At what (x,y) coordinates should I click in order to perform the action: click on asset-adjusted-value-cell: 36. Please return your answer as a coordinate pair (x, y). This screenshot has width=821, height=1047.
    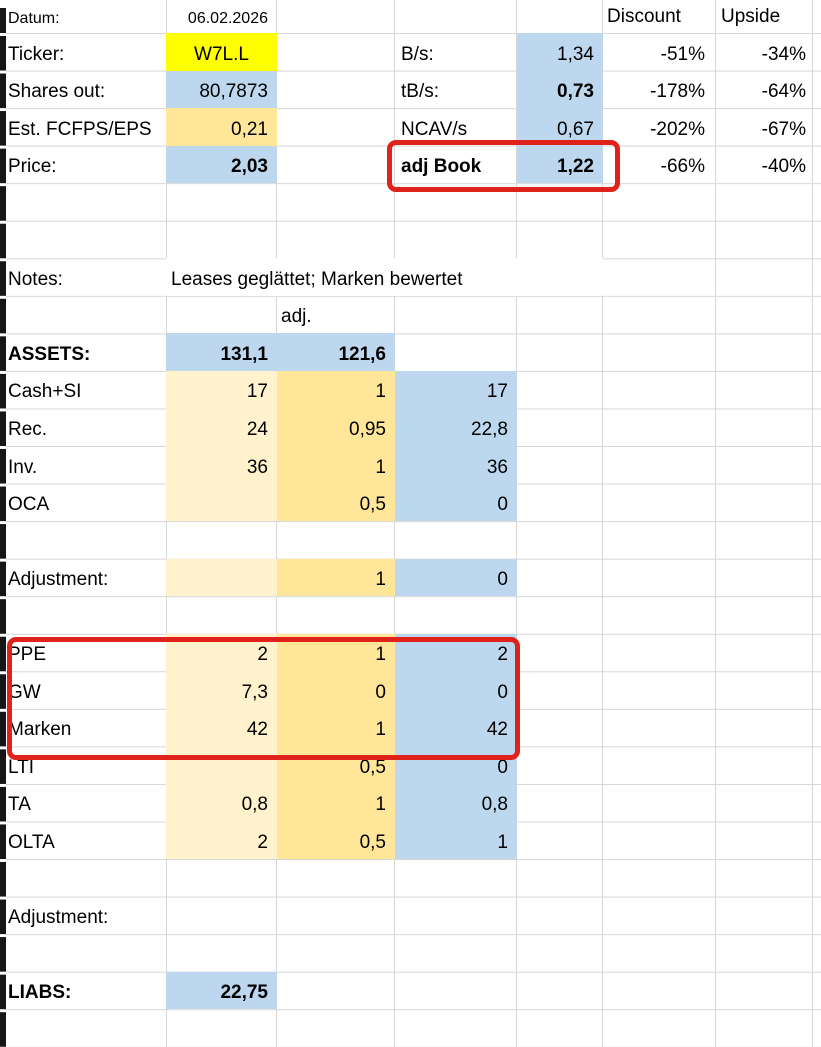
    Looking at the image, I should click on (456, 465).